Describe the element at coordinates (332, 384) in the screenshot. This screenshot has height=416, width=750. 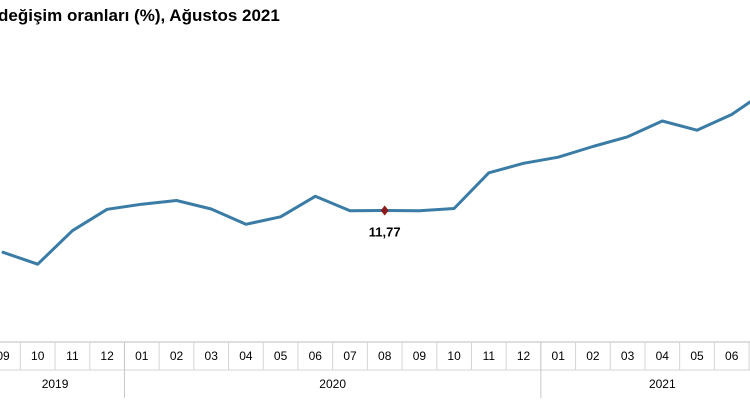
I see `year-label: 2020` at that location.